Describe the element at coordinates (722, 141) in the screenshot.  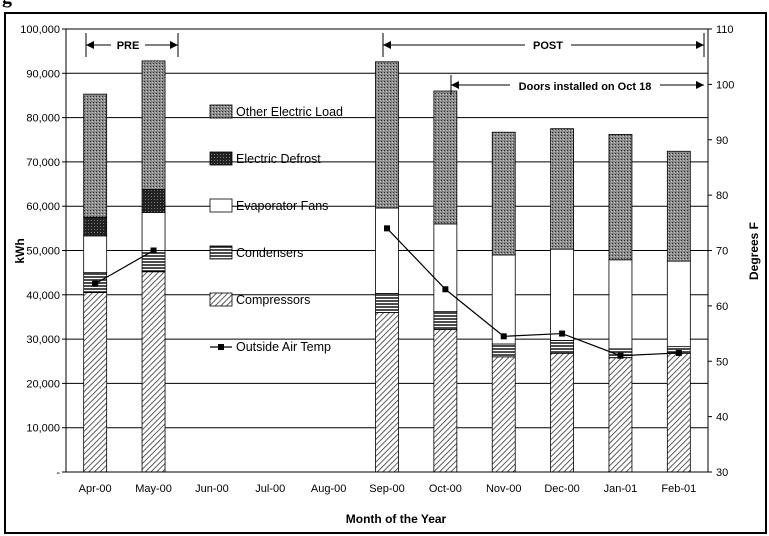
I see `y2-tick-label: 90` at that location.